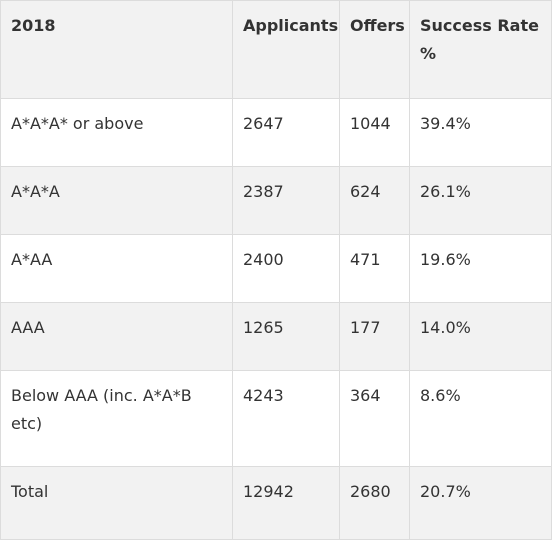 This screenshot has height=540, width=553. I want to click on success-rate-cell: 8.6%, so click(480, 418).